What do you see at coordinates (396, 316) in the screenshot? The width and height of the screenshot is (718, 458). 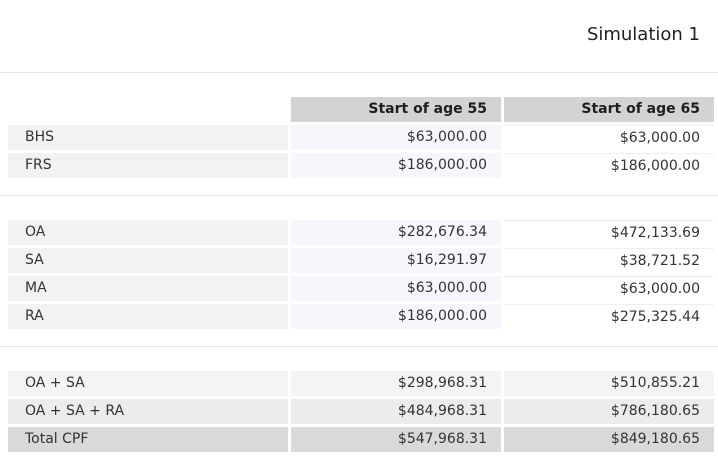 I see `ra-age-55: $186,000.00` at bounding box center [396, 316].